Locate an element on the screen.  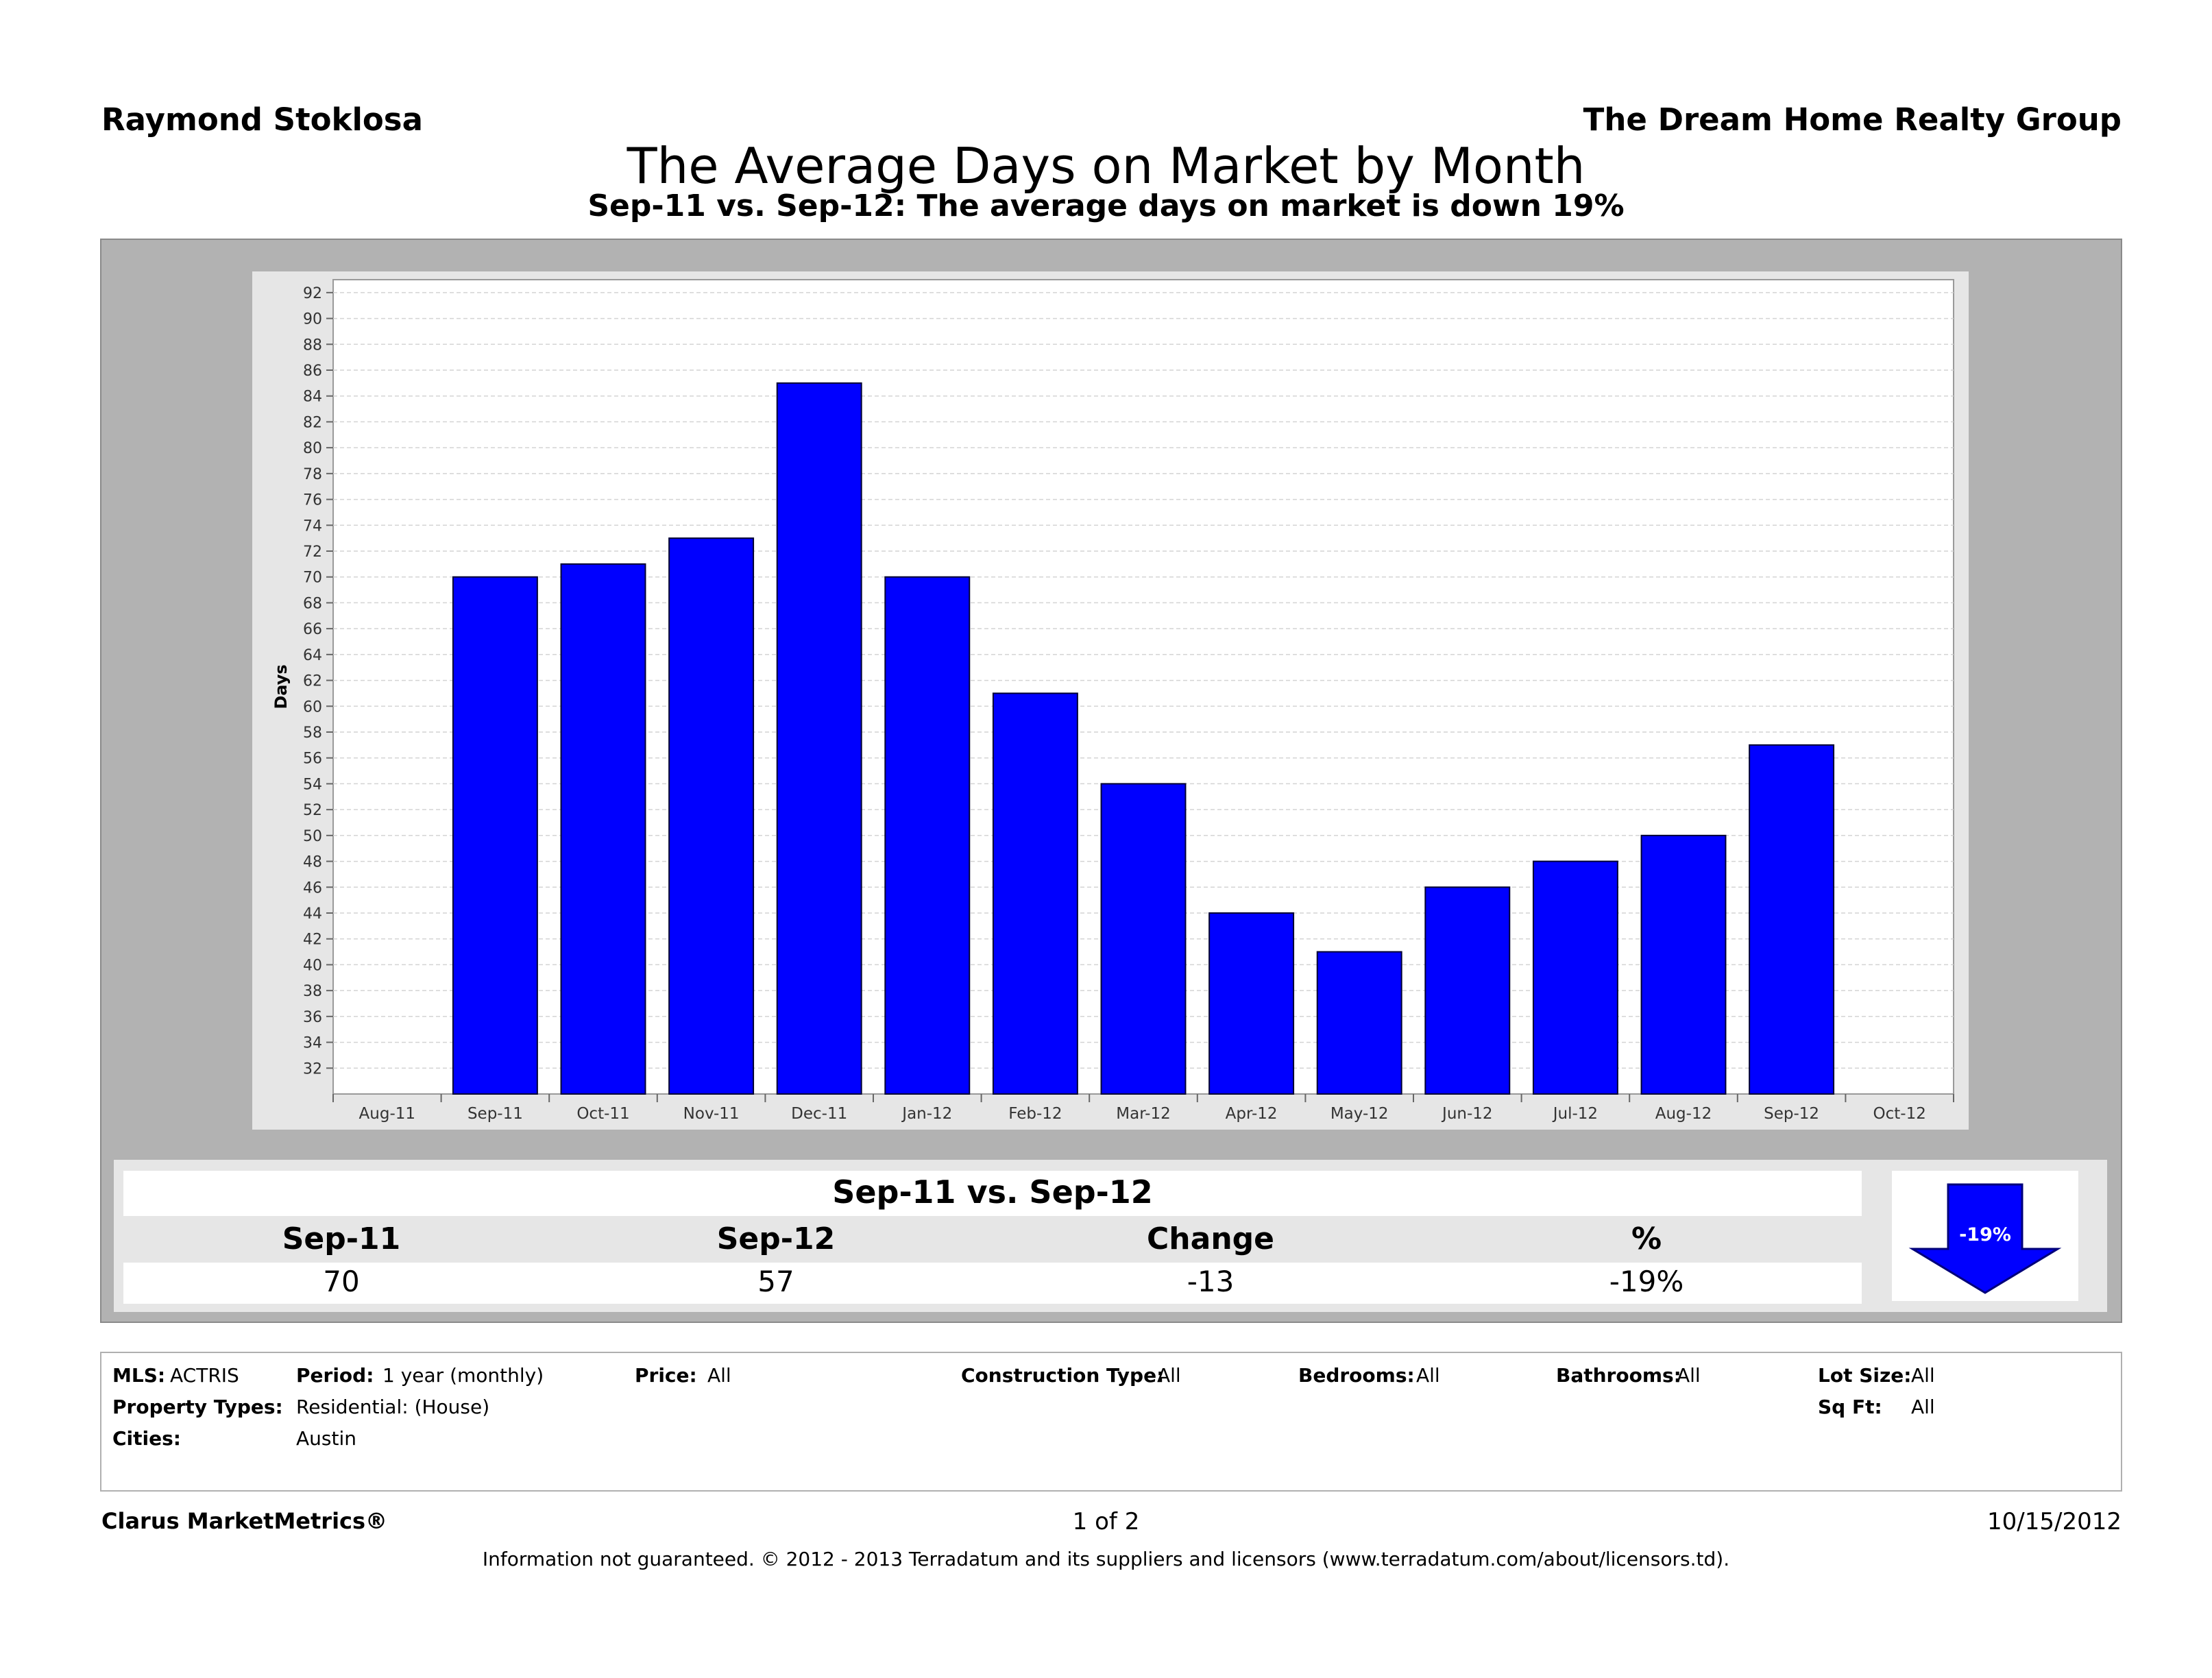
trend-arrow-box: -19% is located at coordinates (1985, 1236).